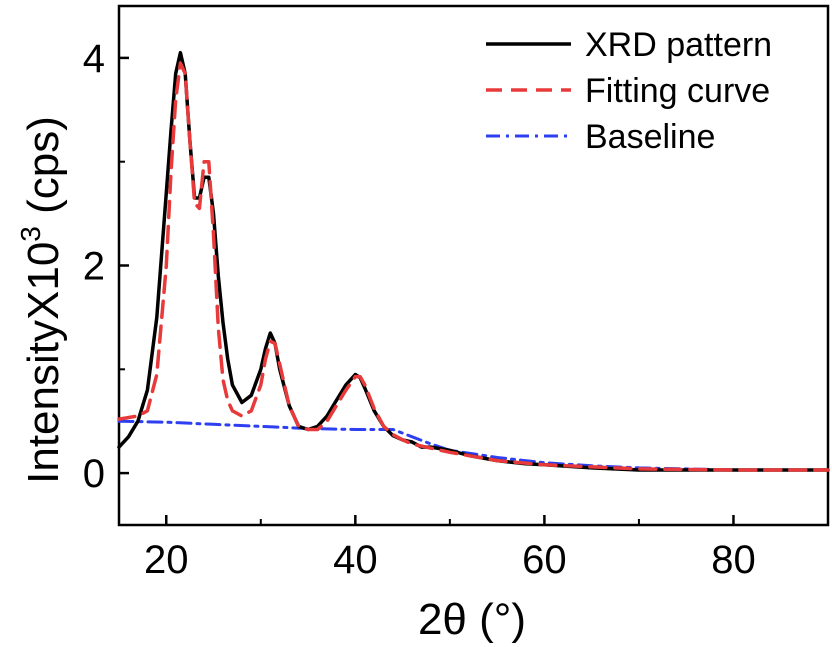 The height and width of the screenshot is (647, 832). I want to click on x-axis-label: 2θ (°), so click(472, 619).